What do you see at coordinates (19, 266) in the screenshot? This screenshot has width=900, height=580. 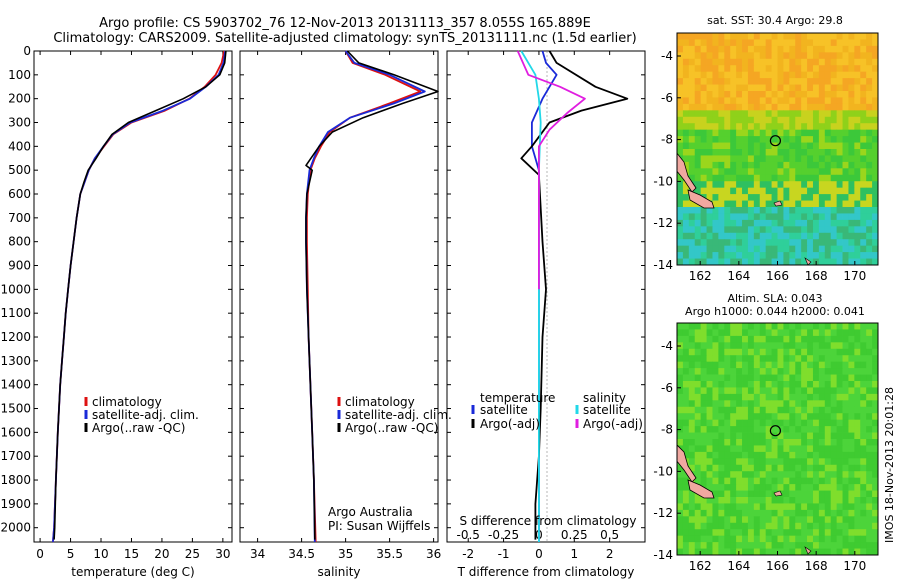 I see `y-tick-label: 900` at bounding box center [19, 266].